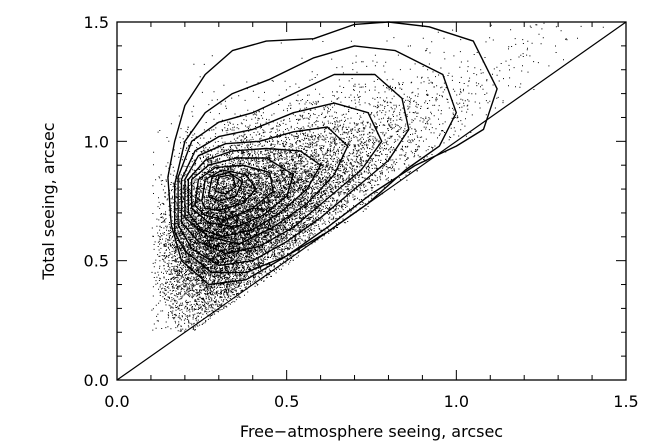 Image resolution: width=651 pixels, height=445 pixels. Describe the element at coordinates (96, 141) in the screenshot. I see `y-tick-label: 1.0` at that location.